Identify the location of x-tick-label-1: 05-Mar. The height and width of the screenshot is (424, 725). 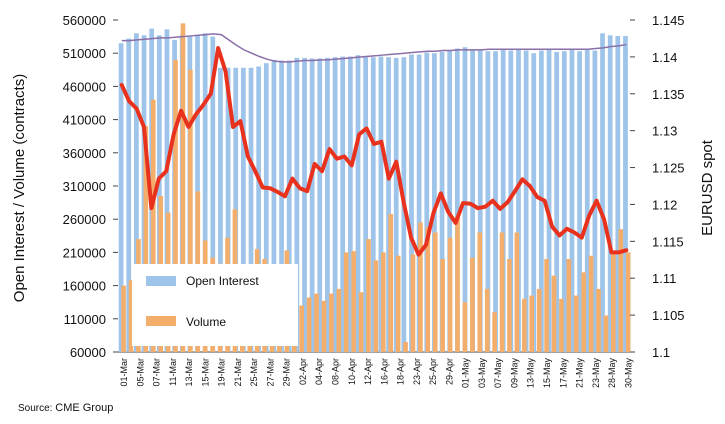
(140, 372).